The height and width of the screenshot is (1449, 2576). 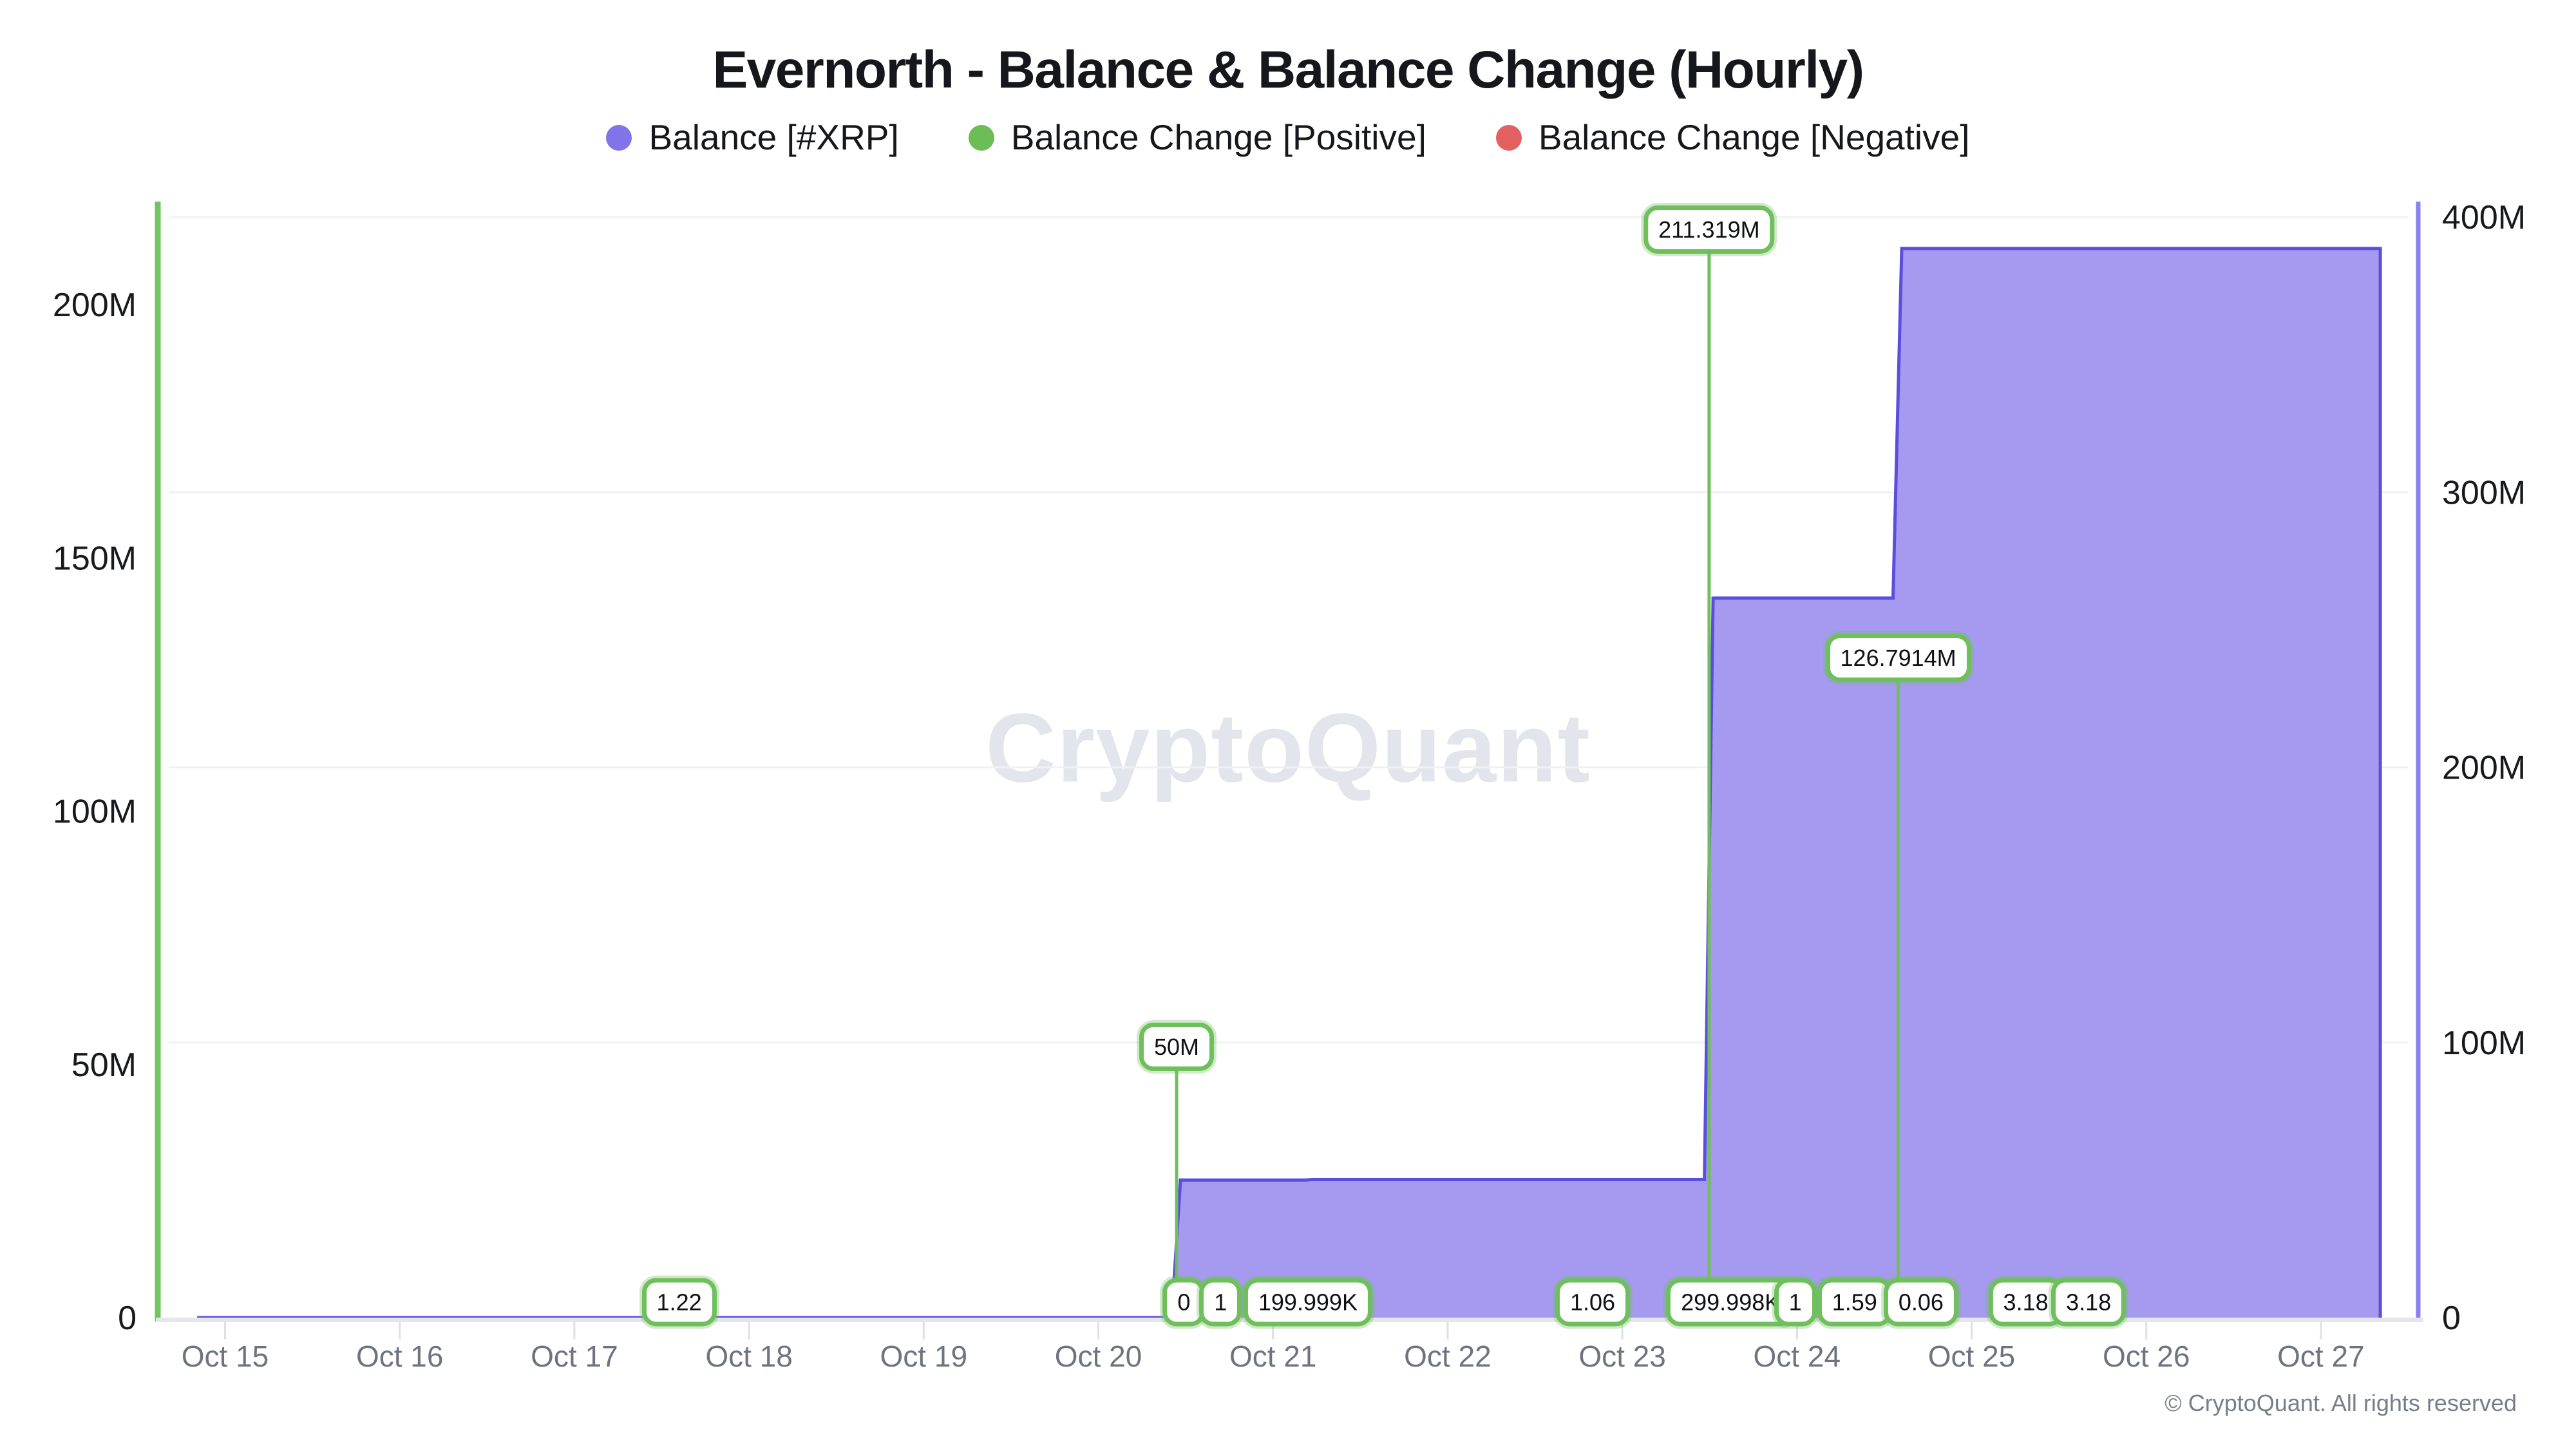 I want to click on x-tick-label: Oct 20, so click(x=1098, y=1356).